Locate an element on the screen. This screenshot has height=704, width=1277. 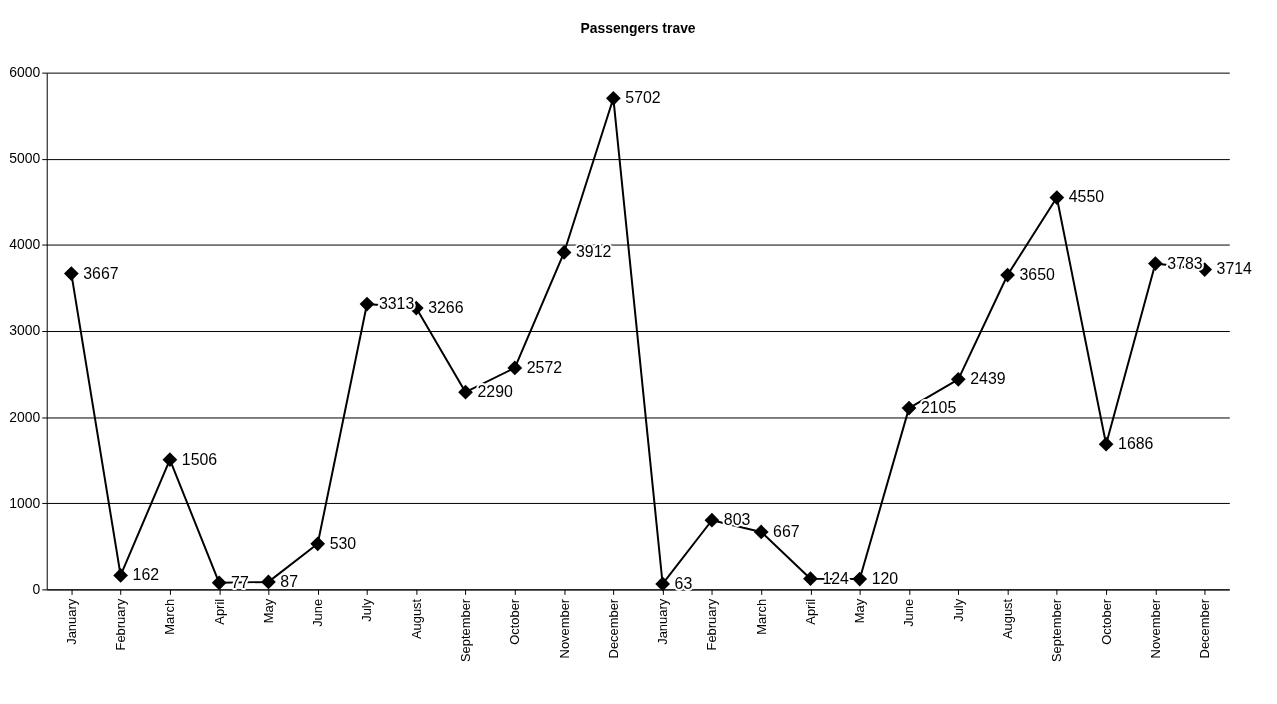
y-tick-label: 2000 is located at coordinates (25, 416).